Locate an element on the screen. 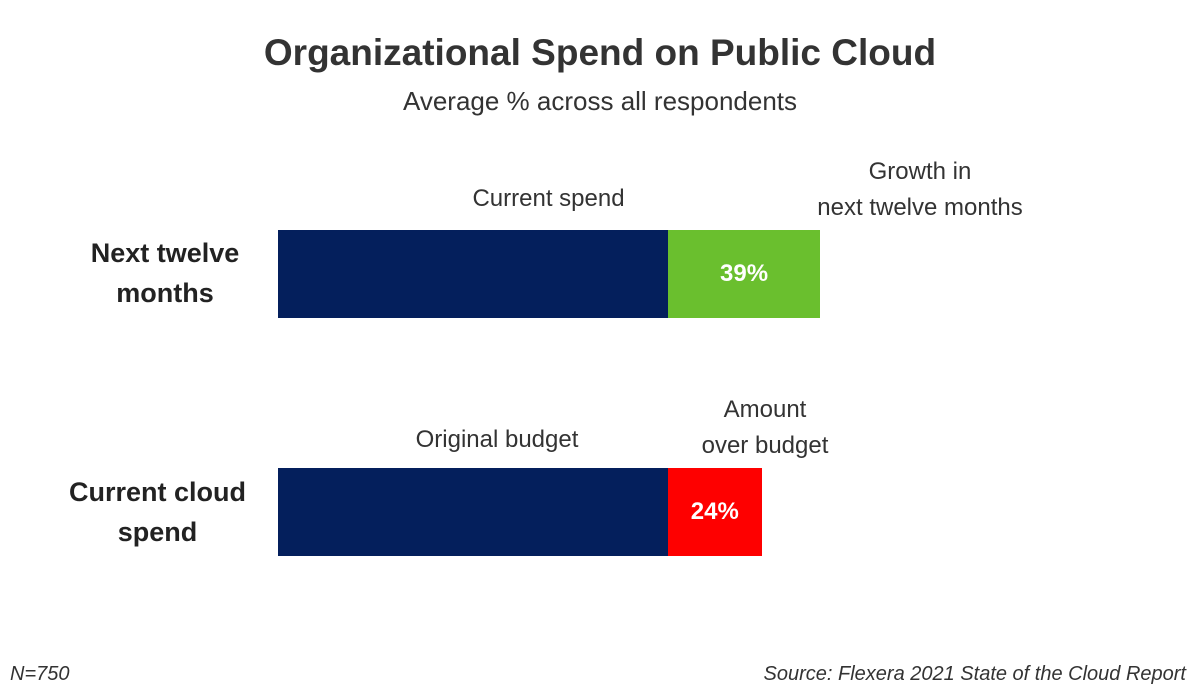  segment-label-original-budget: Original budget is located at coordinates (497, 439).